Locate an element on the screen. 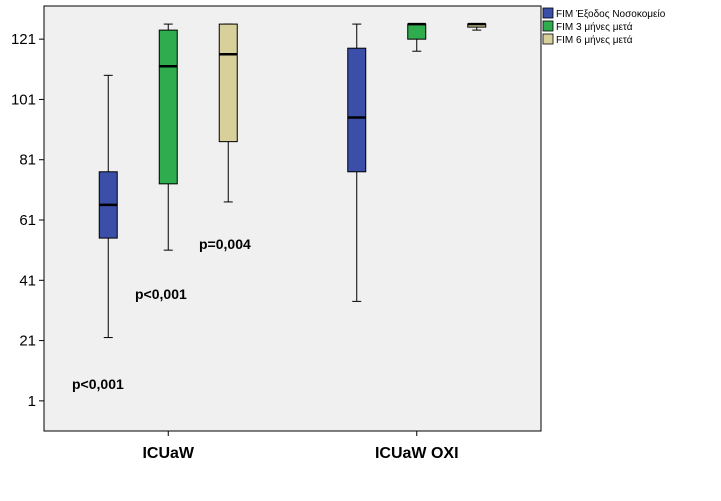 This screenshot has height=501, width=721. y-tick-label: 41 is located at coordinates (27, 280).